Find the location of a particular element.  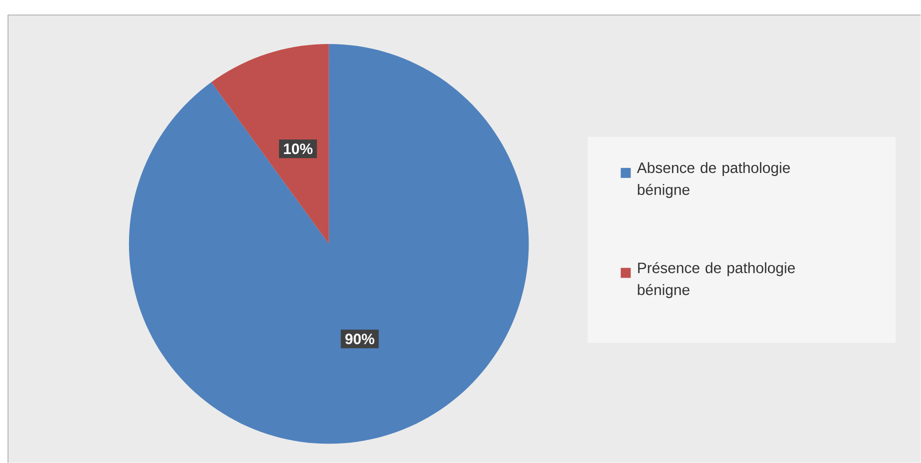

legend-label: Présence de pathologie bénigne is located at coordinates (716, 280).